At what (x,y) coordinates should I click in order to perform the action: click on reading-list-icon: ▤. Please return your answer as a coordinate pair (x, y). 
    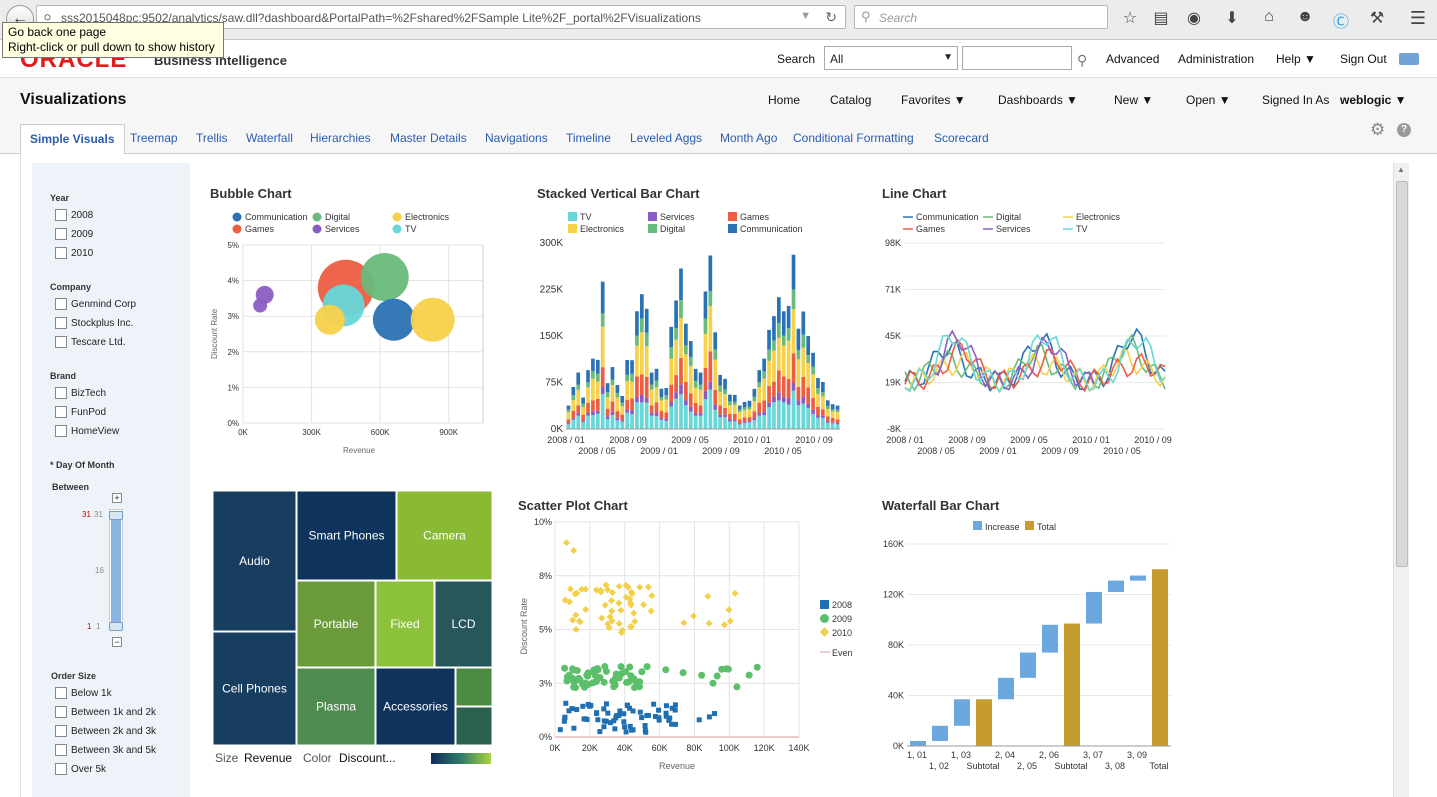
    Looking at the image, I should click on (1161, 18).